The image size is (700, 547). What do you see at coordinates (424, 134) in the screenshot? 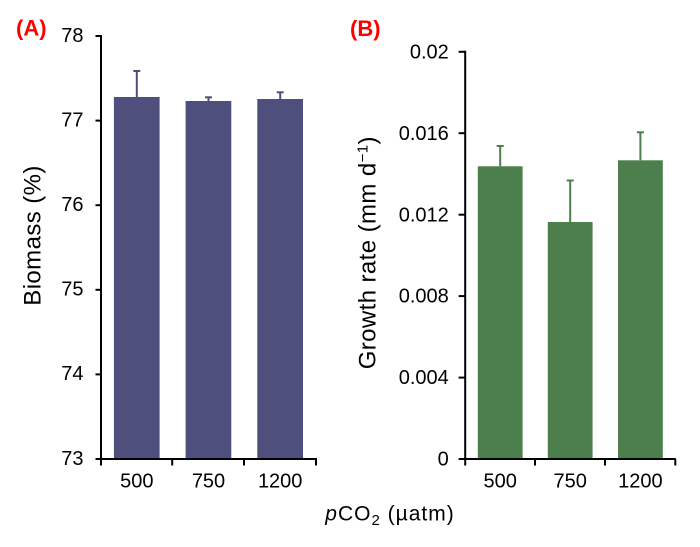
I see `svg-text: 0.016` at bounding box center [424, 134].